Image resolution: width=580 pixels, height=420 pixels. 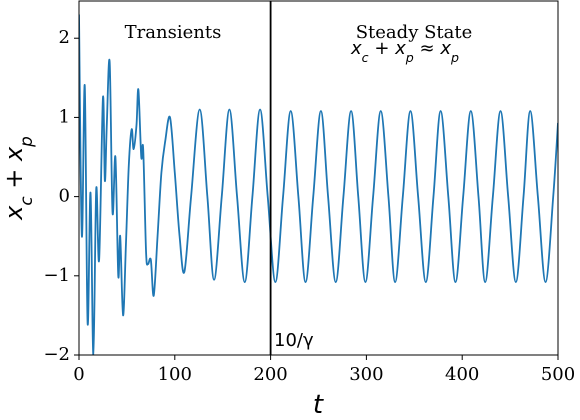 I want to click on y-axis-label: xc + xp, so click(x=18, y=178).